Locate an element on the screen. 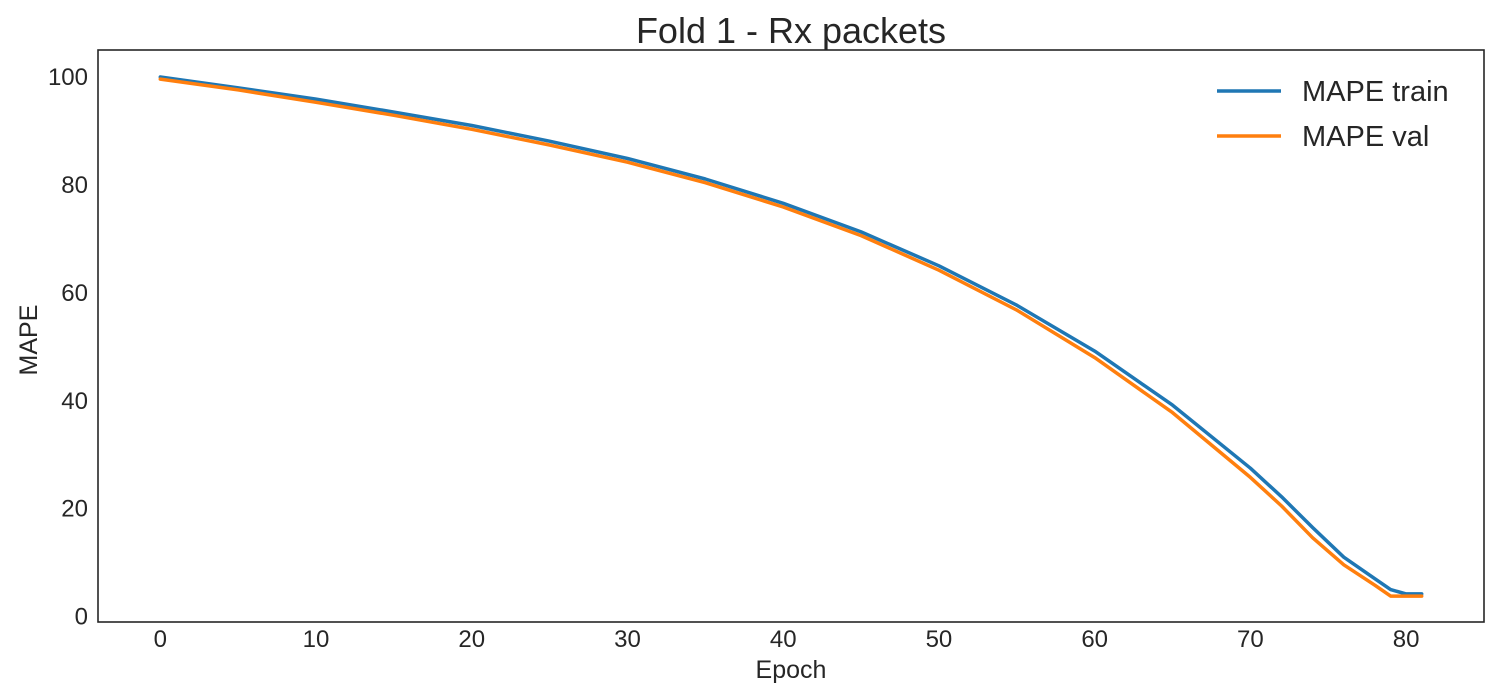 The height and width of the screenshot is (700, 1500). x-tick-label: 0 is located at coordinates (160, 639).